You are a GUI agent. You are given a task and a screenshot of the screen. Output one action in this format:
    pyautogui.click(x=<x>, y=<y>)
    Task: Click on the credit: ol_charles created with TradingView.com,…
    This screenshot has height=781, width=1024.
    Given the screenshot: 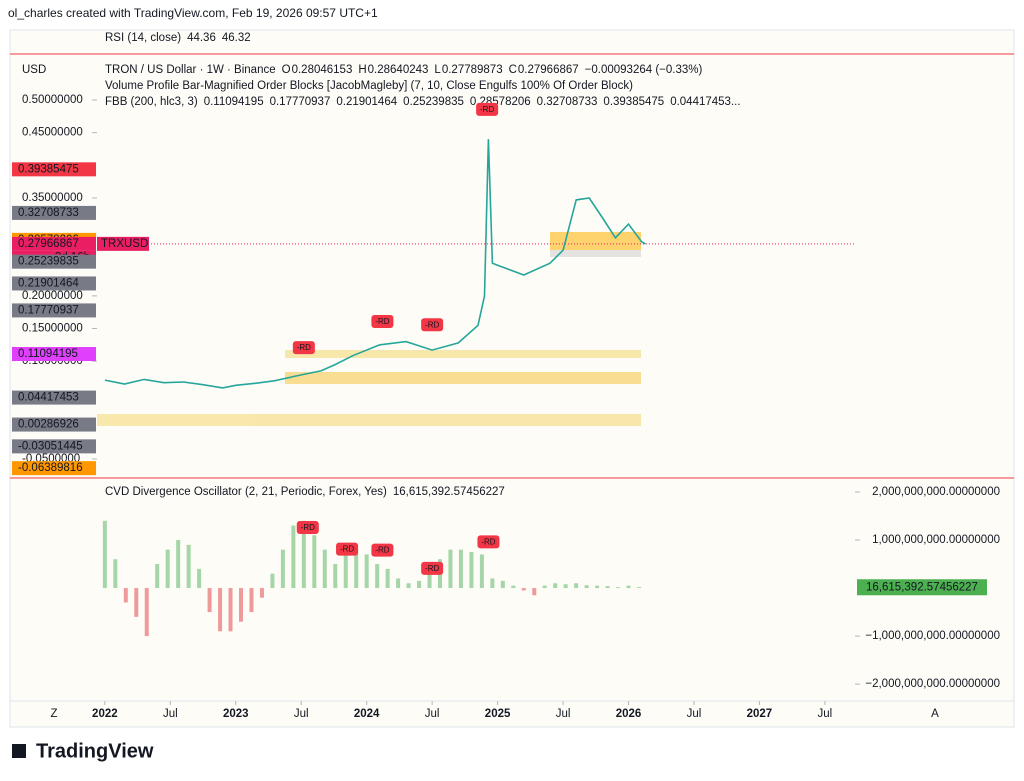 What is the action you would take?
    pyautogui.click(x=193, y=13)
    